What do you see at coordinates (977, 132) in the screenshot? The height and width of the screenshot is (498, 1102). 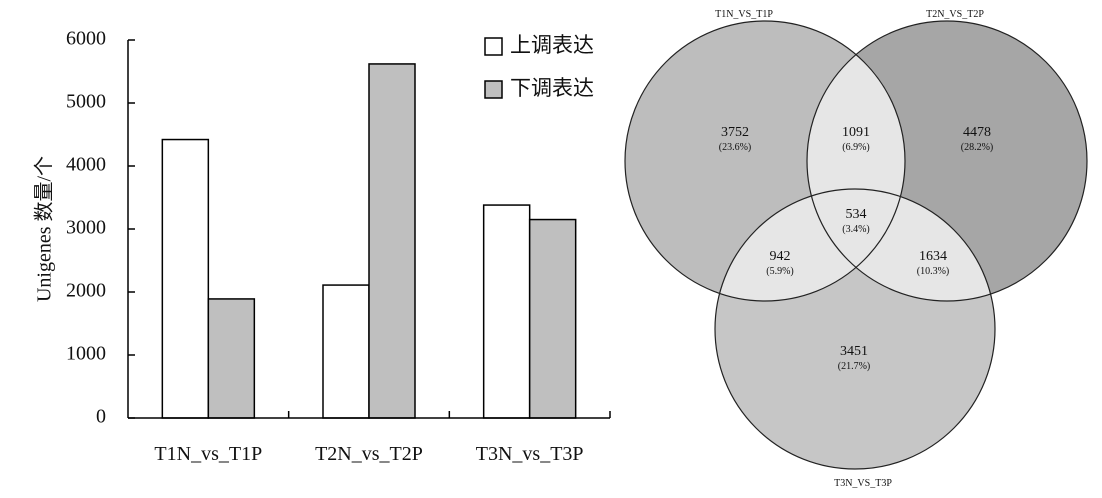 I see `venn-region-count: 4478` at bounding box center [977, 132].